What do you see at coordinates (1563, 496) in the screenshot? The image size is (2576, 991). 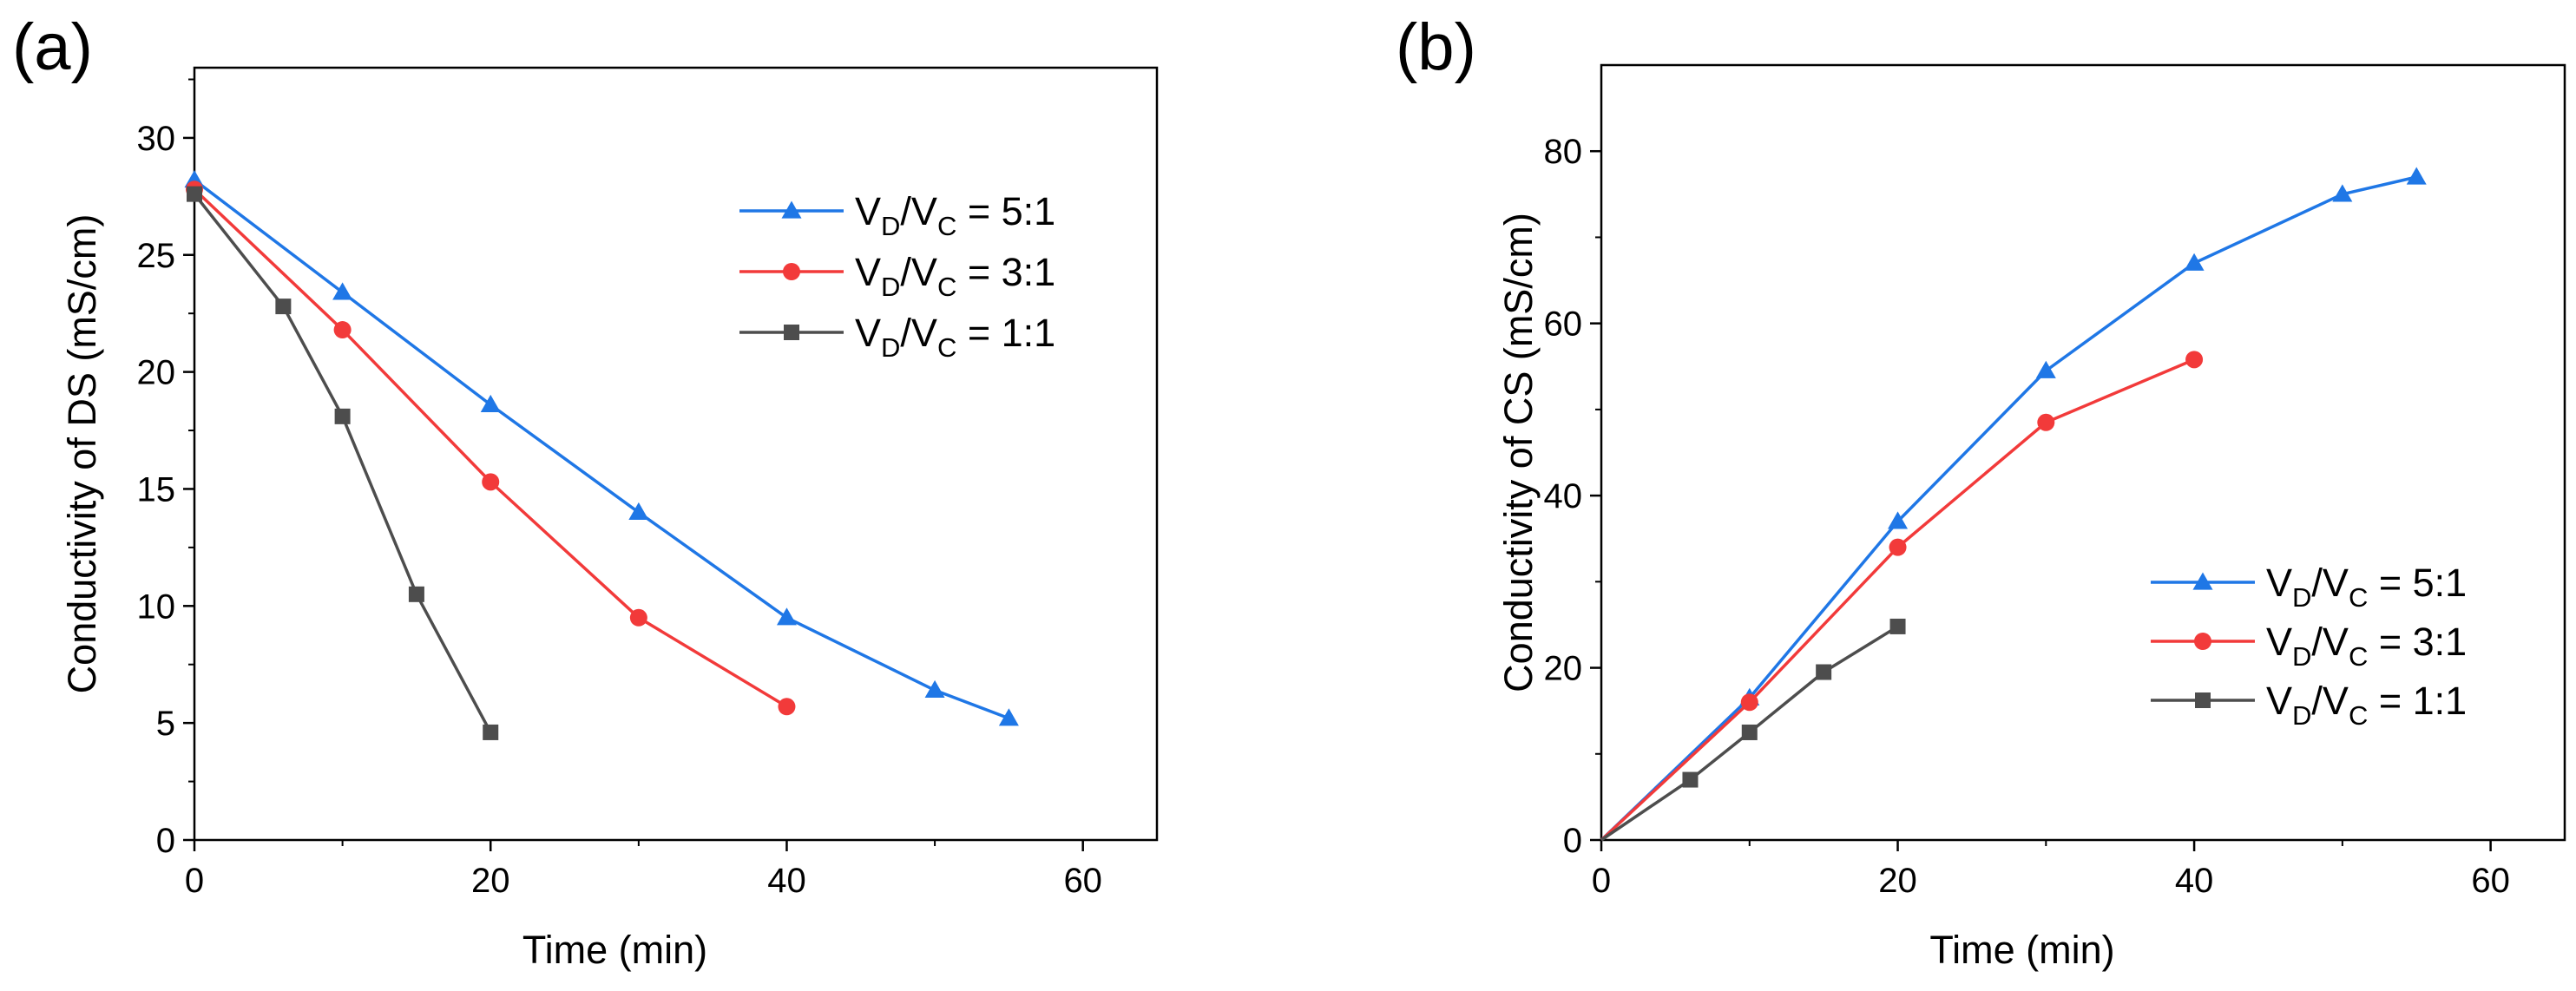 I see `y-tick-label: 40` at bounding box center [1563, 496].